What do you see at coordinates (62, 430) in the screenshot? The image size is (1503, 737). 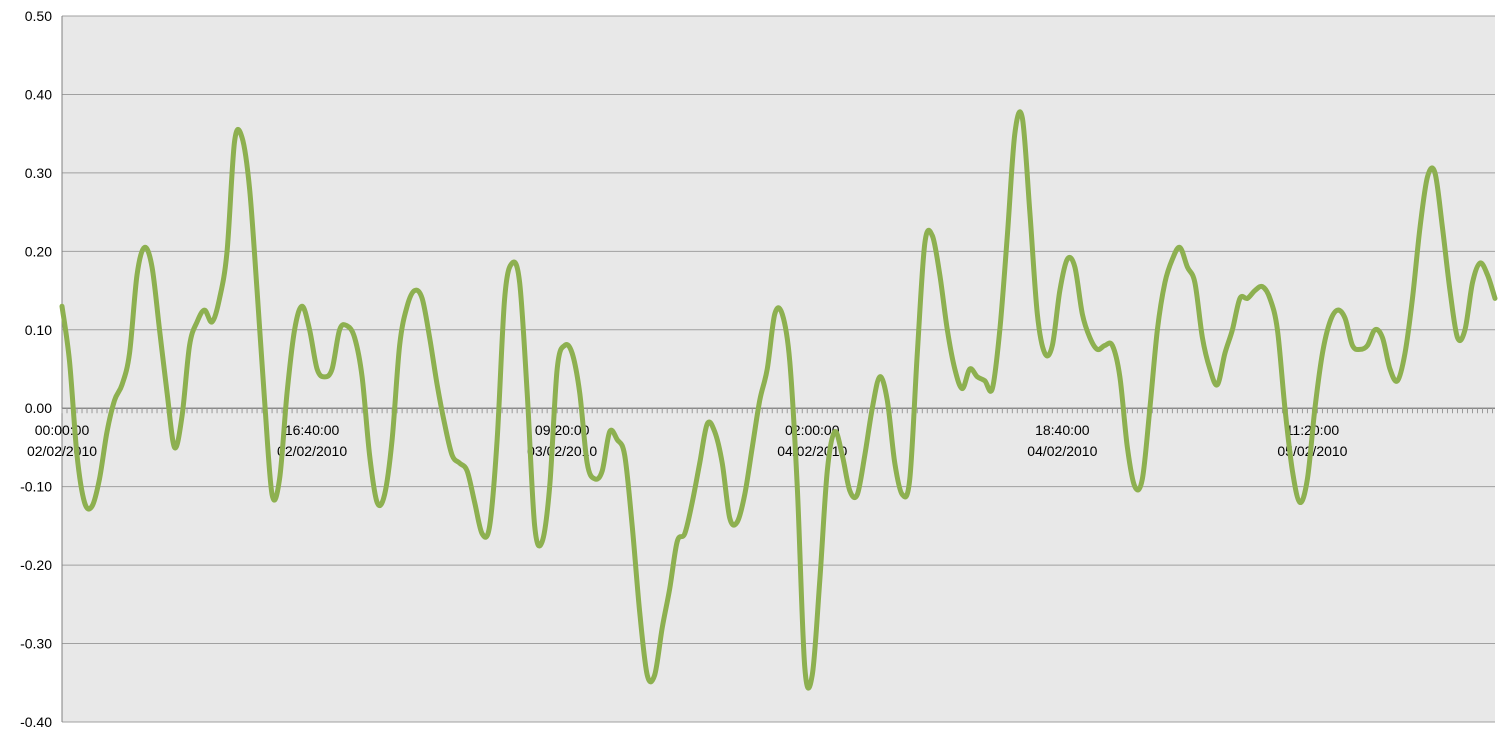 I see `x-tick-label-time: 00:00:00` at bounding box center [62, 430].